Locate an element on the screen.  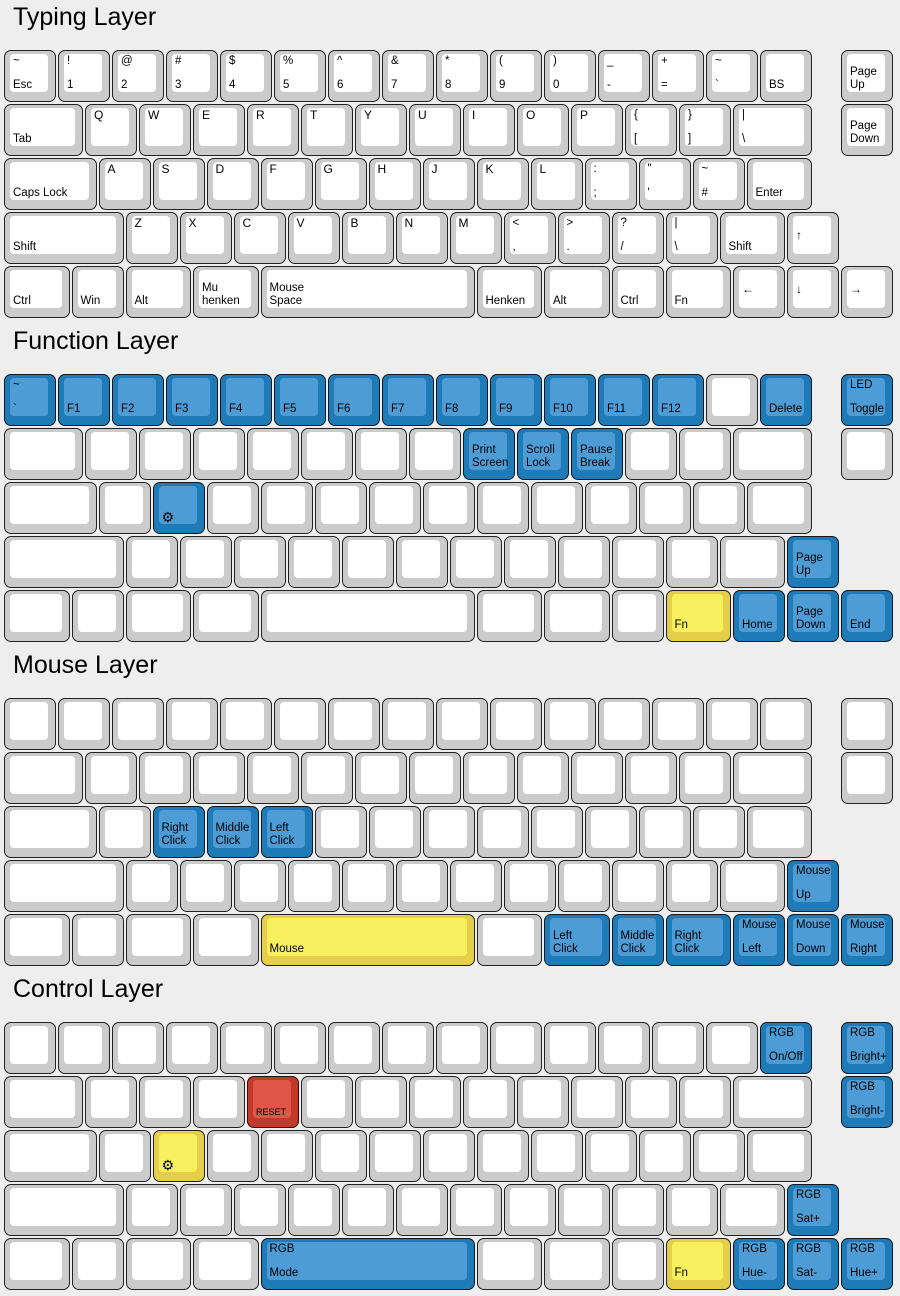
key-k14: RGB On/Off is located at coordinates (786, 1048).